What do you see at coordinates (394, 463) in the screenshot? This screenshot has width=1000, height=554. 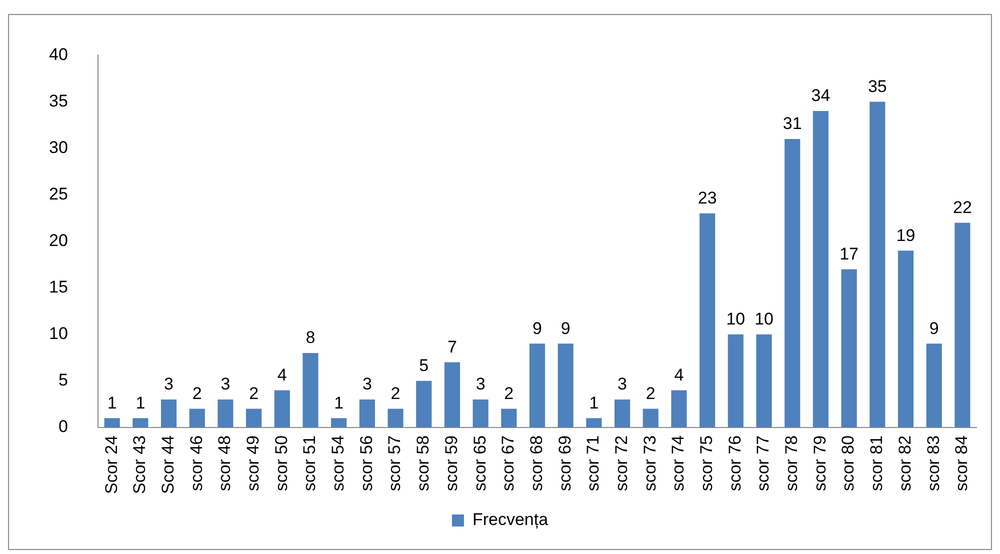 I see `x-tick-label: scor 57` at bounding box center [394, 463].